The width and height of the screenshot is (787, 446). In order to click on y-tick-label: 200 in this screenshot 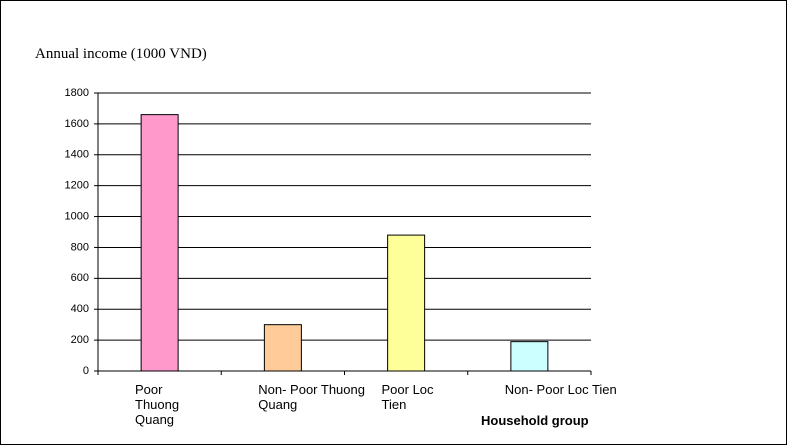, I will do `click(80, 340)`.